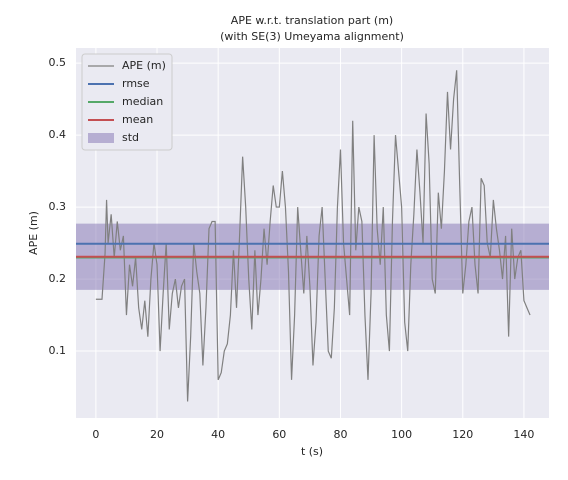 The image size is (568, 480). I want to click on y-axis-label: APE (m), so click(33, 233).